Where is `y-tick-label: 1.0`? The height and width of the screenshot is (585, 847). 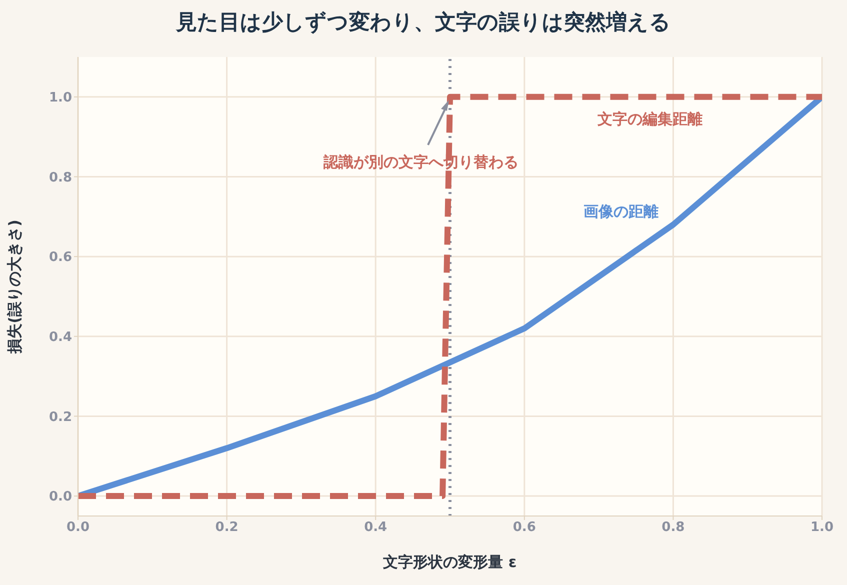
y-tick-label: 1.0 is located at coordinates (60, 98).